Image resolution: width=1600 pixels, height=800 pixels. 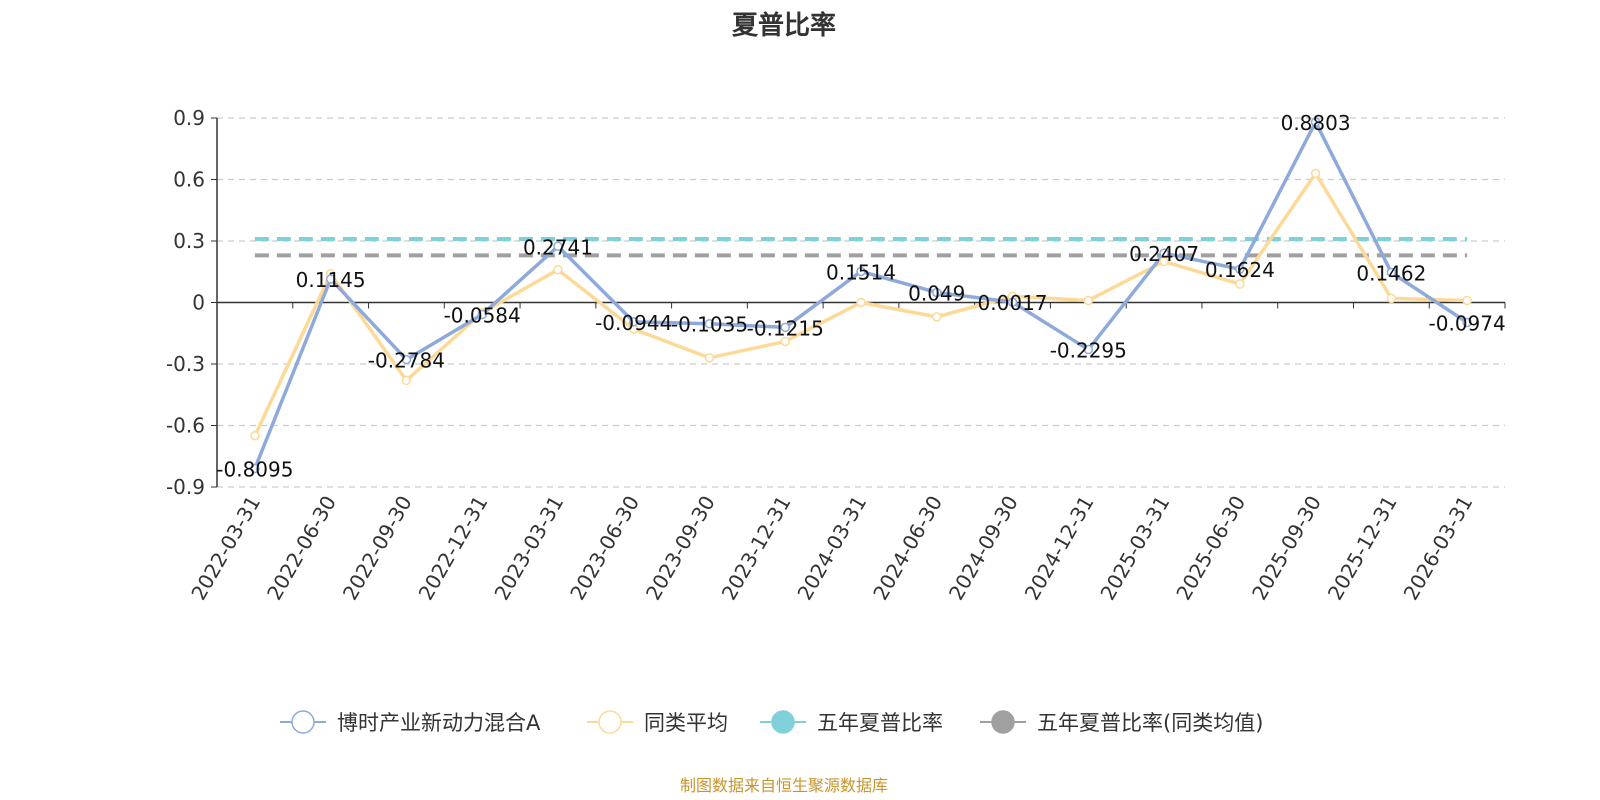 What do you see at coordinates (185, 364) in the screenshot?
I see `y-tick-label: -0.3` at bounding box center [185, 364].